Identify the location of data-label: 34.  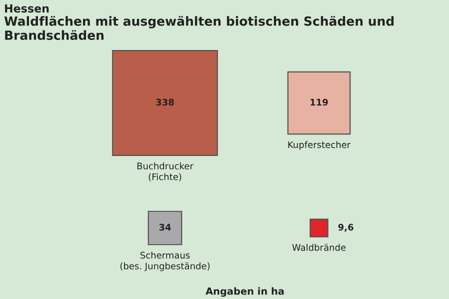
(165, 227).